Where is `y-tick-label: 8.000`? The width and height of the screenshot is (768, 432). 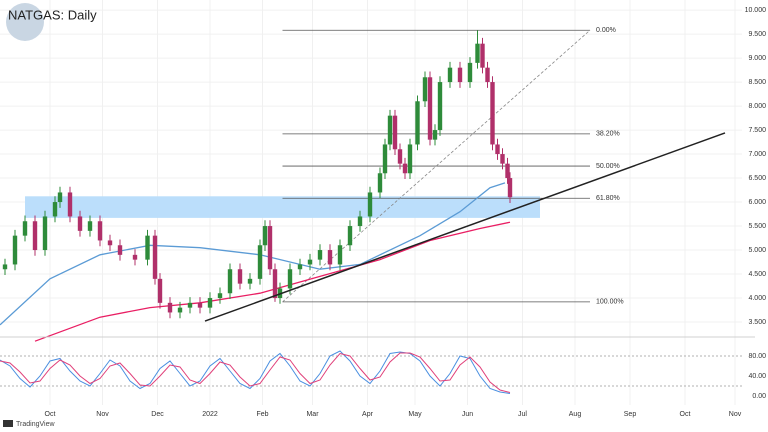 y-tick-label: 8.000 is located at coordinates (757, 106).